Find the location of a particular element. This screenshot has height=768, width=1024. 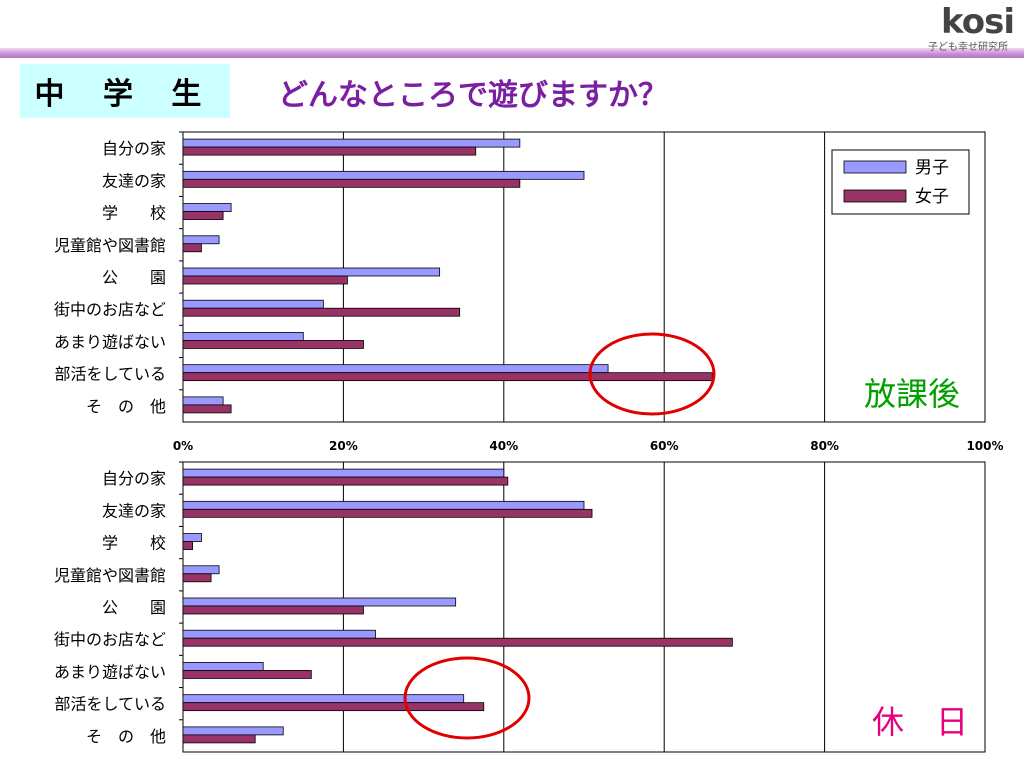

kosi-logo: kosi 子ども幸せ研究所 is located at coordinates (963, 27).